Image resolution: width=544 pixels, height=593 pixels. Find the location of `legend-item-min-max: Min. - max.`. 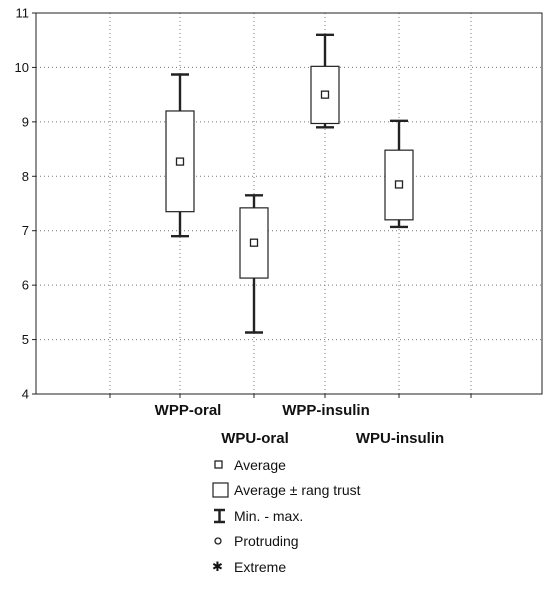

legend-item-min-max: Min. - max. is located at coordinates (286, 516).